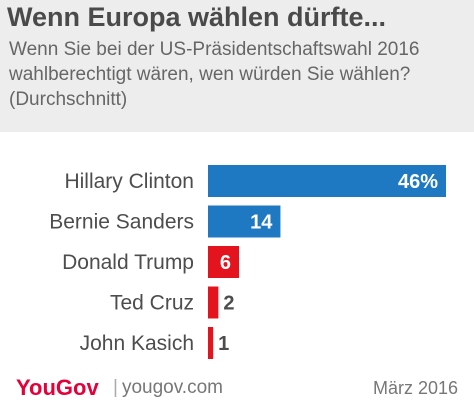  What do you see at coordinates (223, 344) in the screenshot?
I see `value-label: 1` at bounding box center [223, 344].